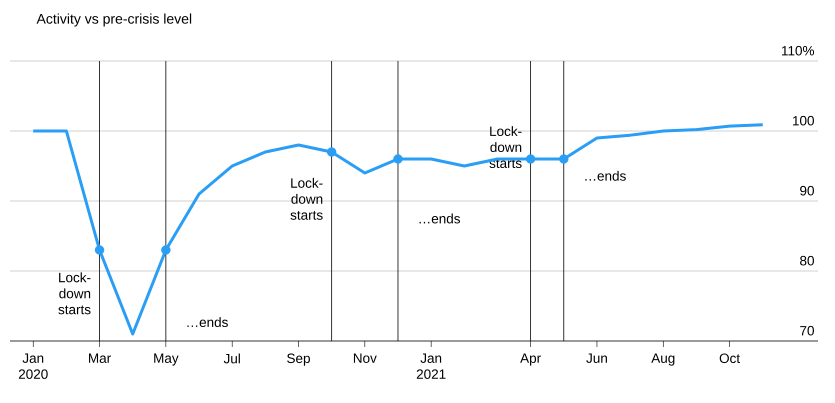  What do you see at coordinates (114, 20) in the screenshot?
I see `chart-title: Activity vs pre-crisis level` at bounding box center [114, 20].